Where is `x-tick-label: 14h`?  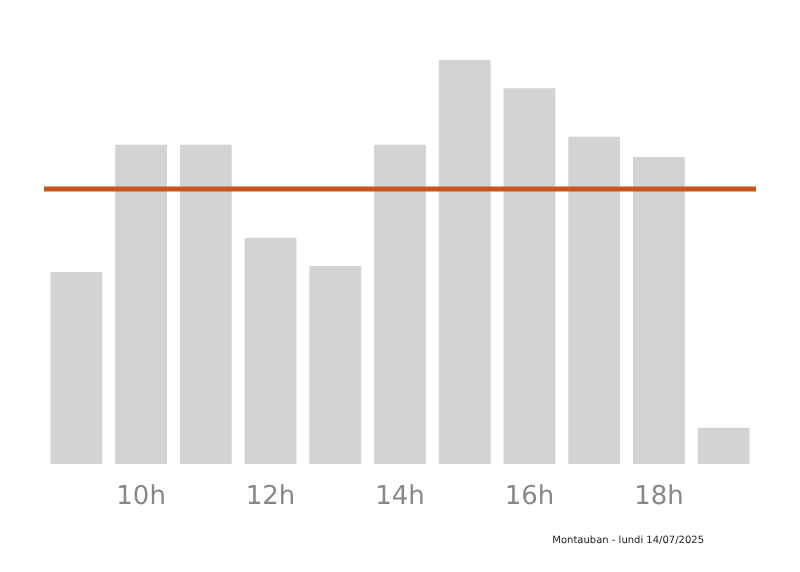
x-tick-label: 14h is located at coordinates (400, 497).